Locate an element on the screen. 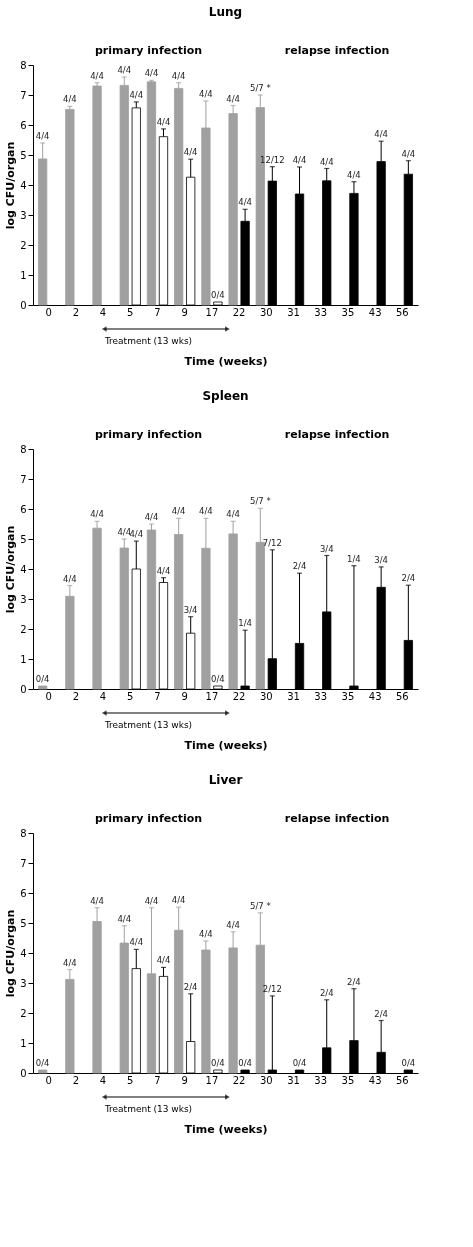 Image resolution: width=473 pixels, height=1247 pixels. x-tick-label: 0 is located at coordinates (48, 696).